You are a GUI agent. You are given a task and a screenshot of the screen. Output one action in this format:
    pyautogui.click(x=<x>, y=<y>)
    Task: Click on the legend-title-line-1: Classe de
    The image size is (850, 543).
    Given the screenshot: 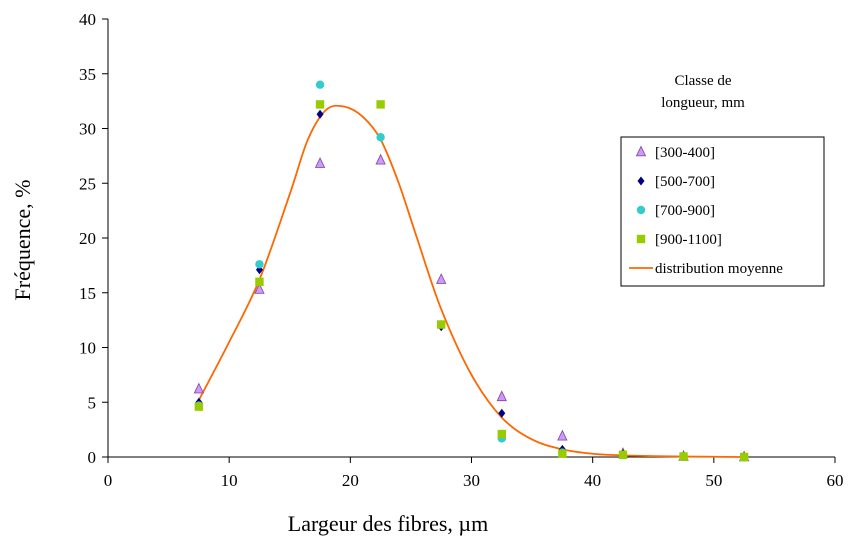 What is the action you would take?
    pyautogui.click(x=702, y=81)
    